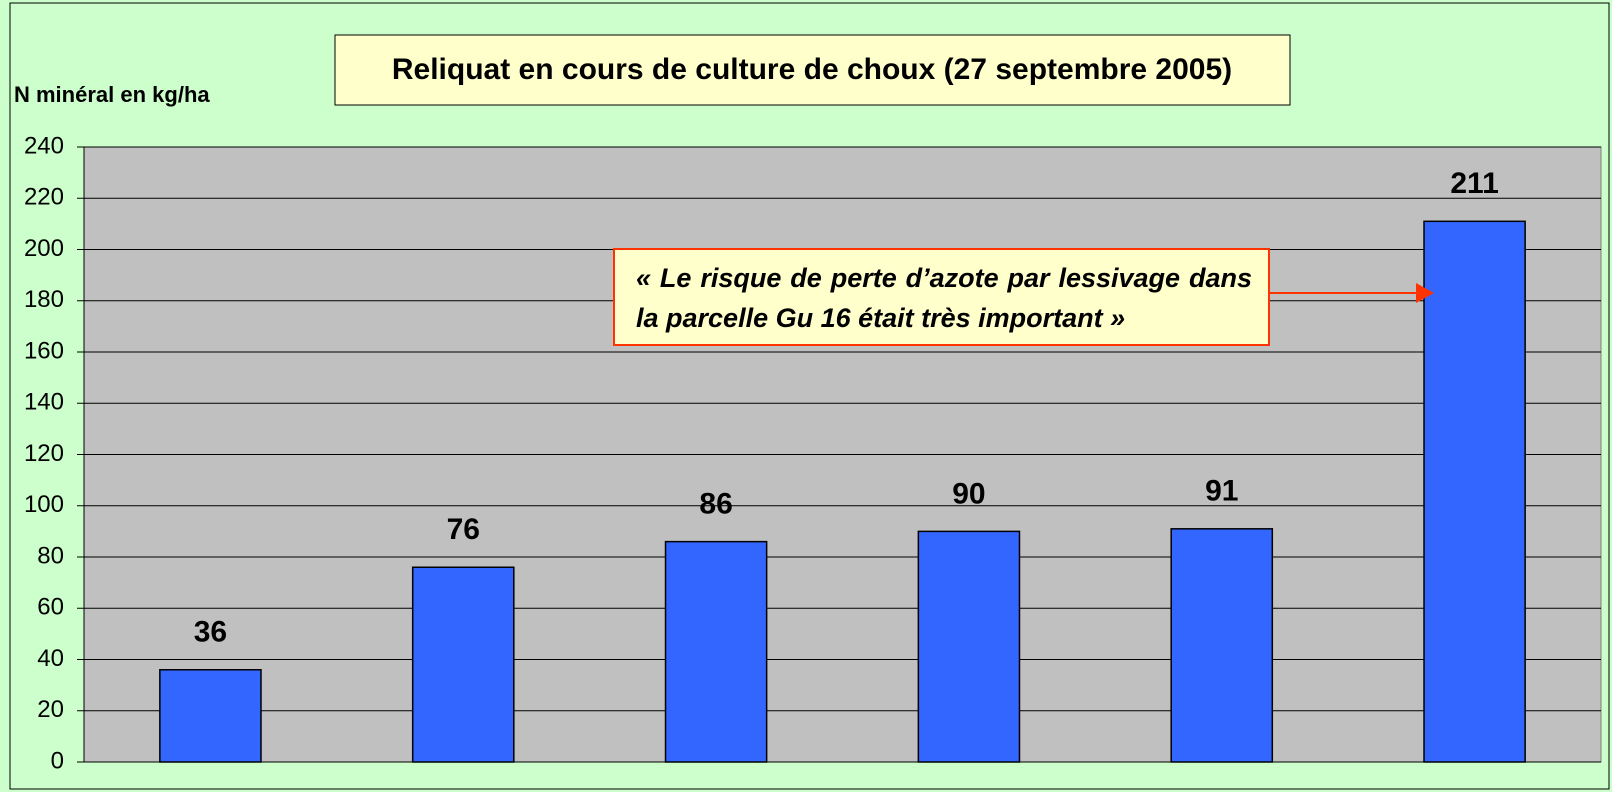  What do you see at coordinates (1474, 183) in the screenshot?
I see `data-label: 211` at bounding box center [1474, 183].